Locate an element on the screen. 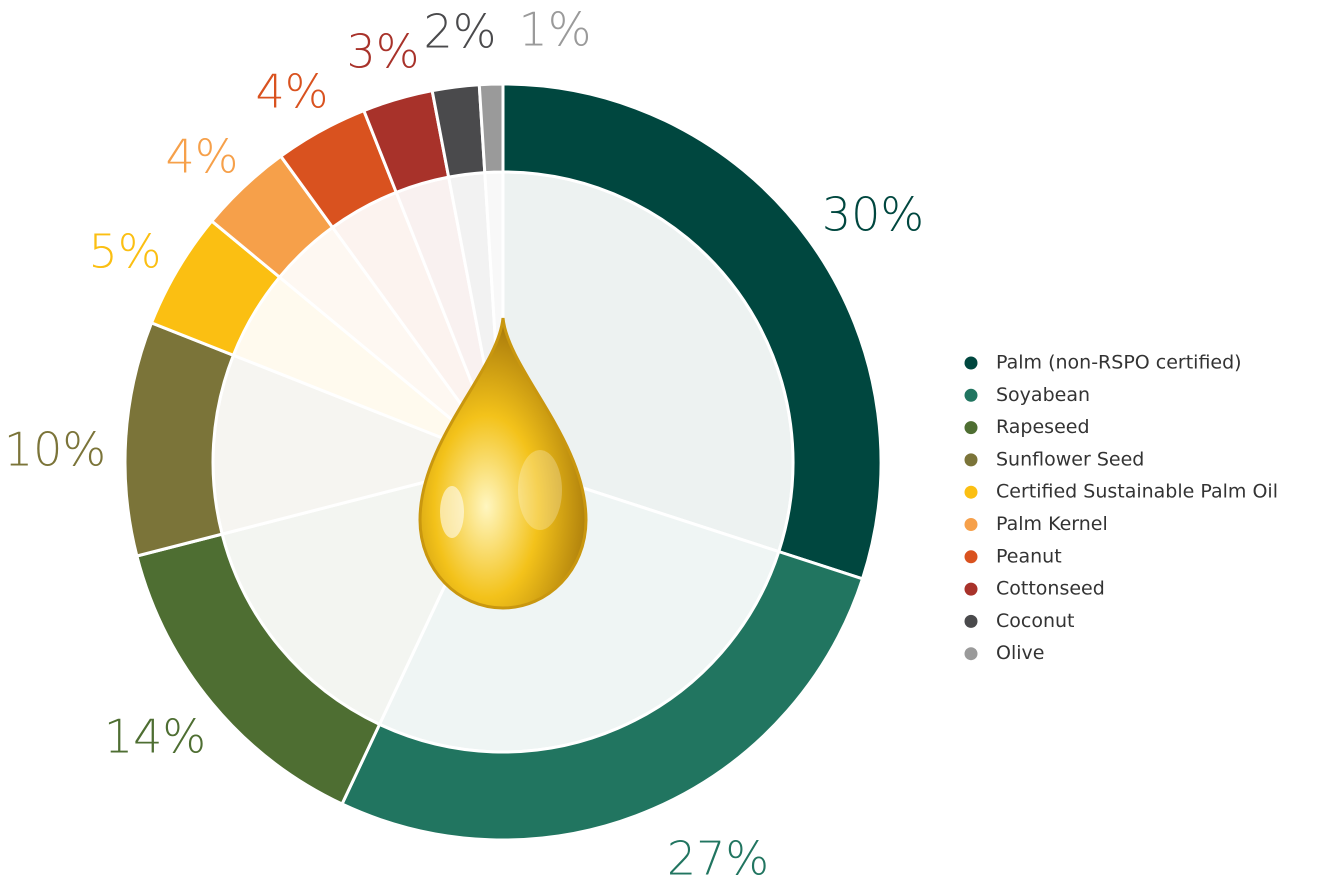 The image size is (1322, 888). oil-drop-icon is located at coordinates (503, 463).